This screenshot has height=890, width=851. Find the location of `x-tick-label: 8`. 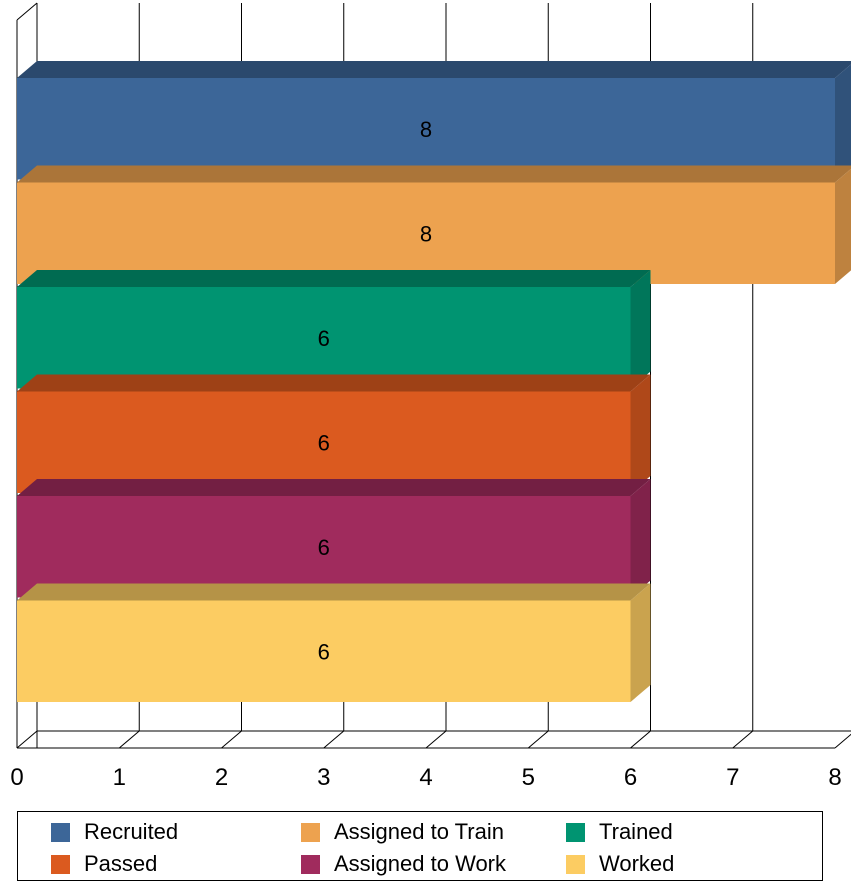

x-tick-label: 8 is located at coordinates (834, 777).